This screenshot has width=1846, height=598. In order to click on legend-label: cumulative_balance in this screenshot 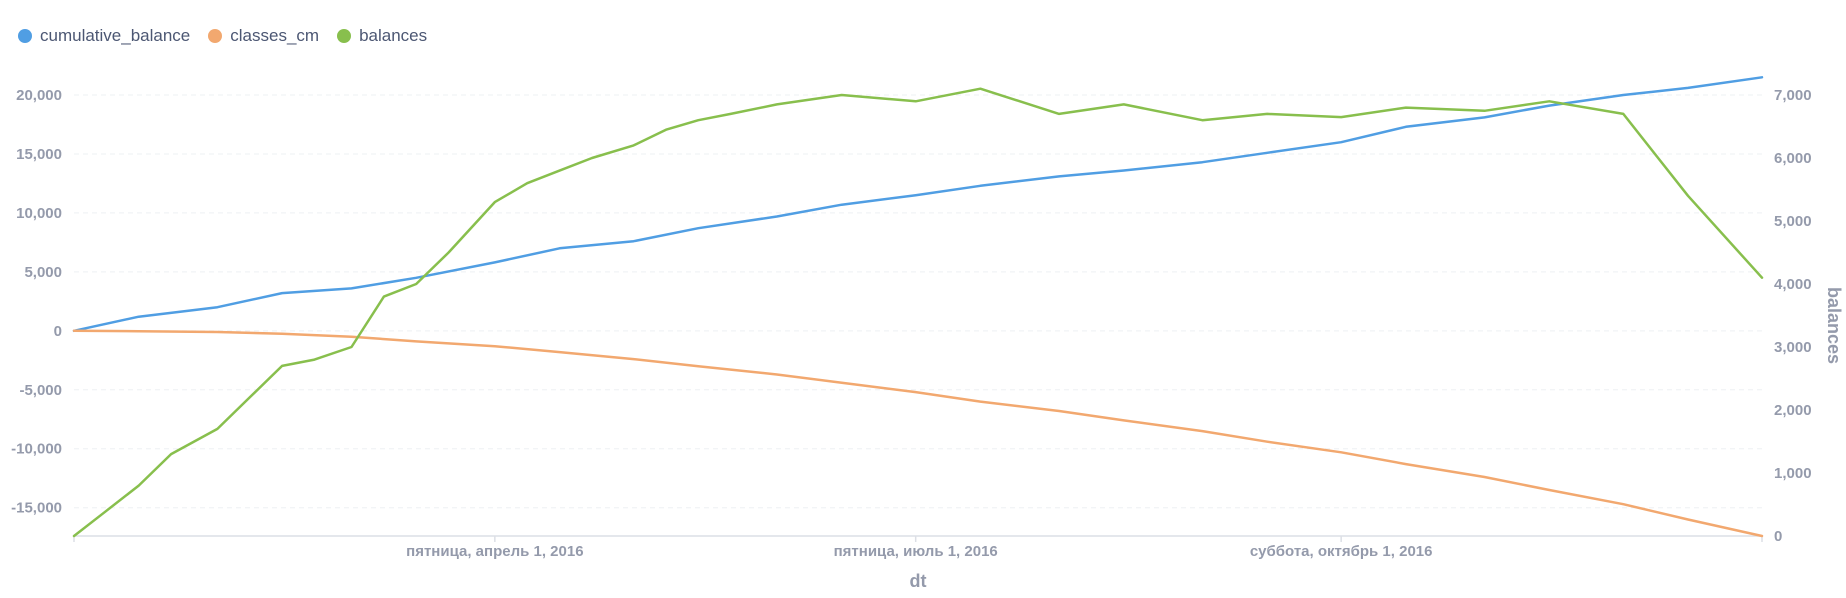, I will do `click(115, 35)`.